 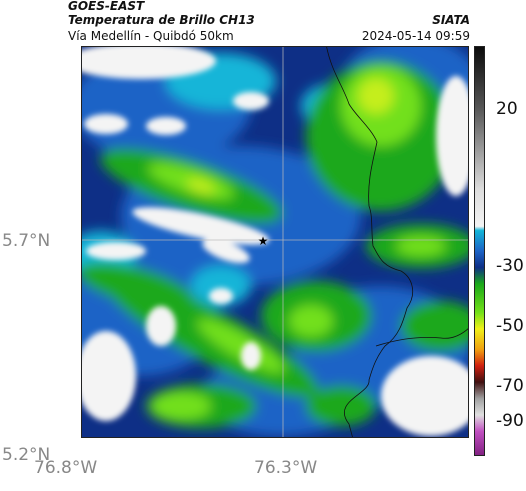 I want to click on temperature-colorbar, so click(x=479, y=251).